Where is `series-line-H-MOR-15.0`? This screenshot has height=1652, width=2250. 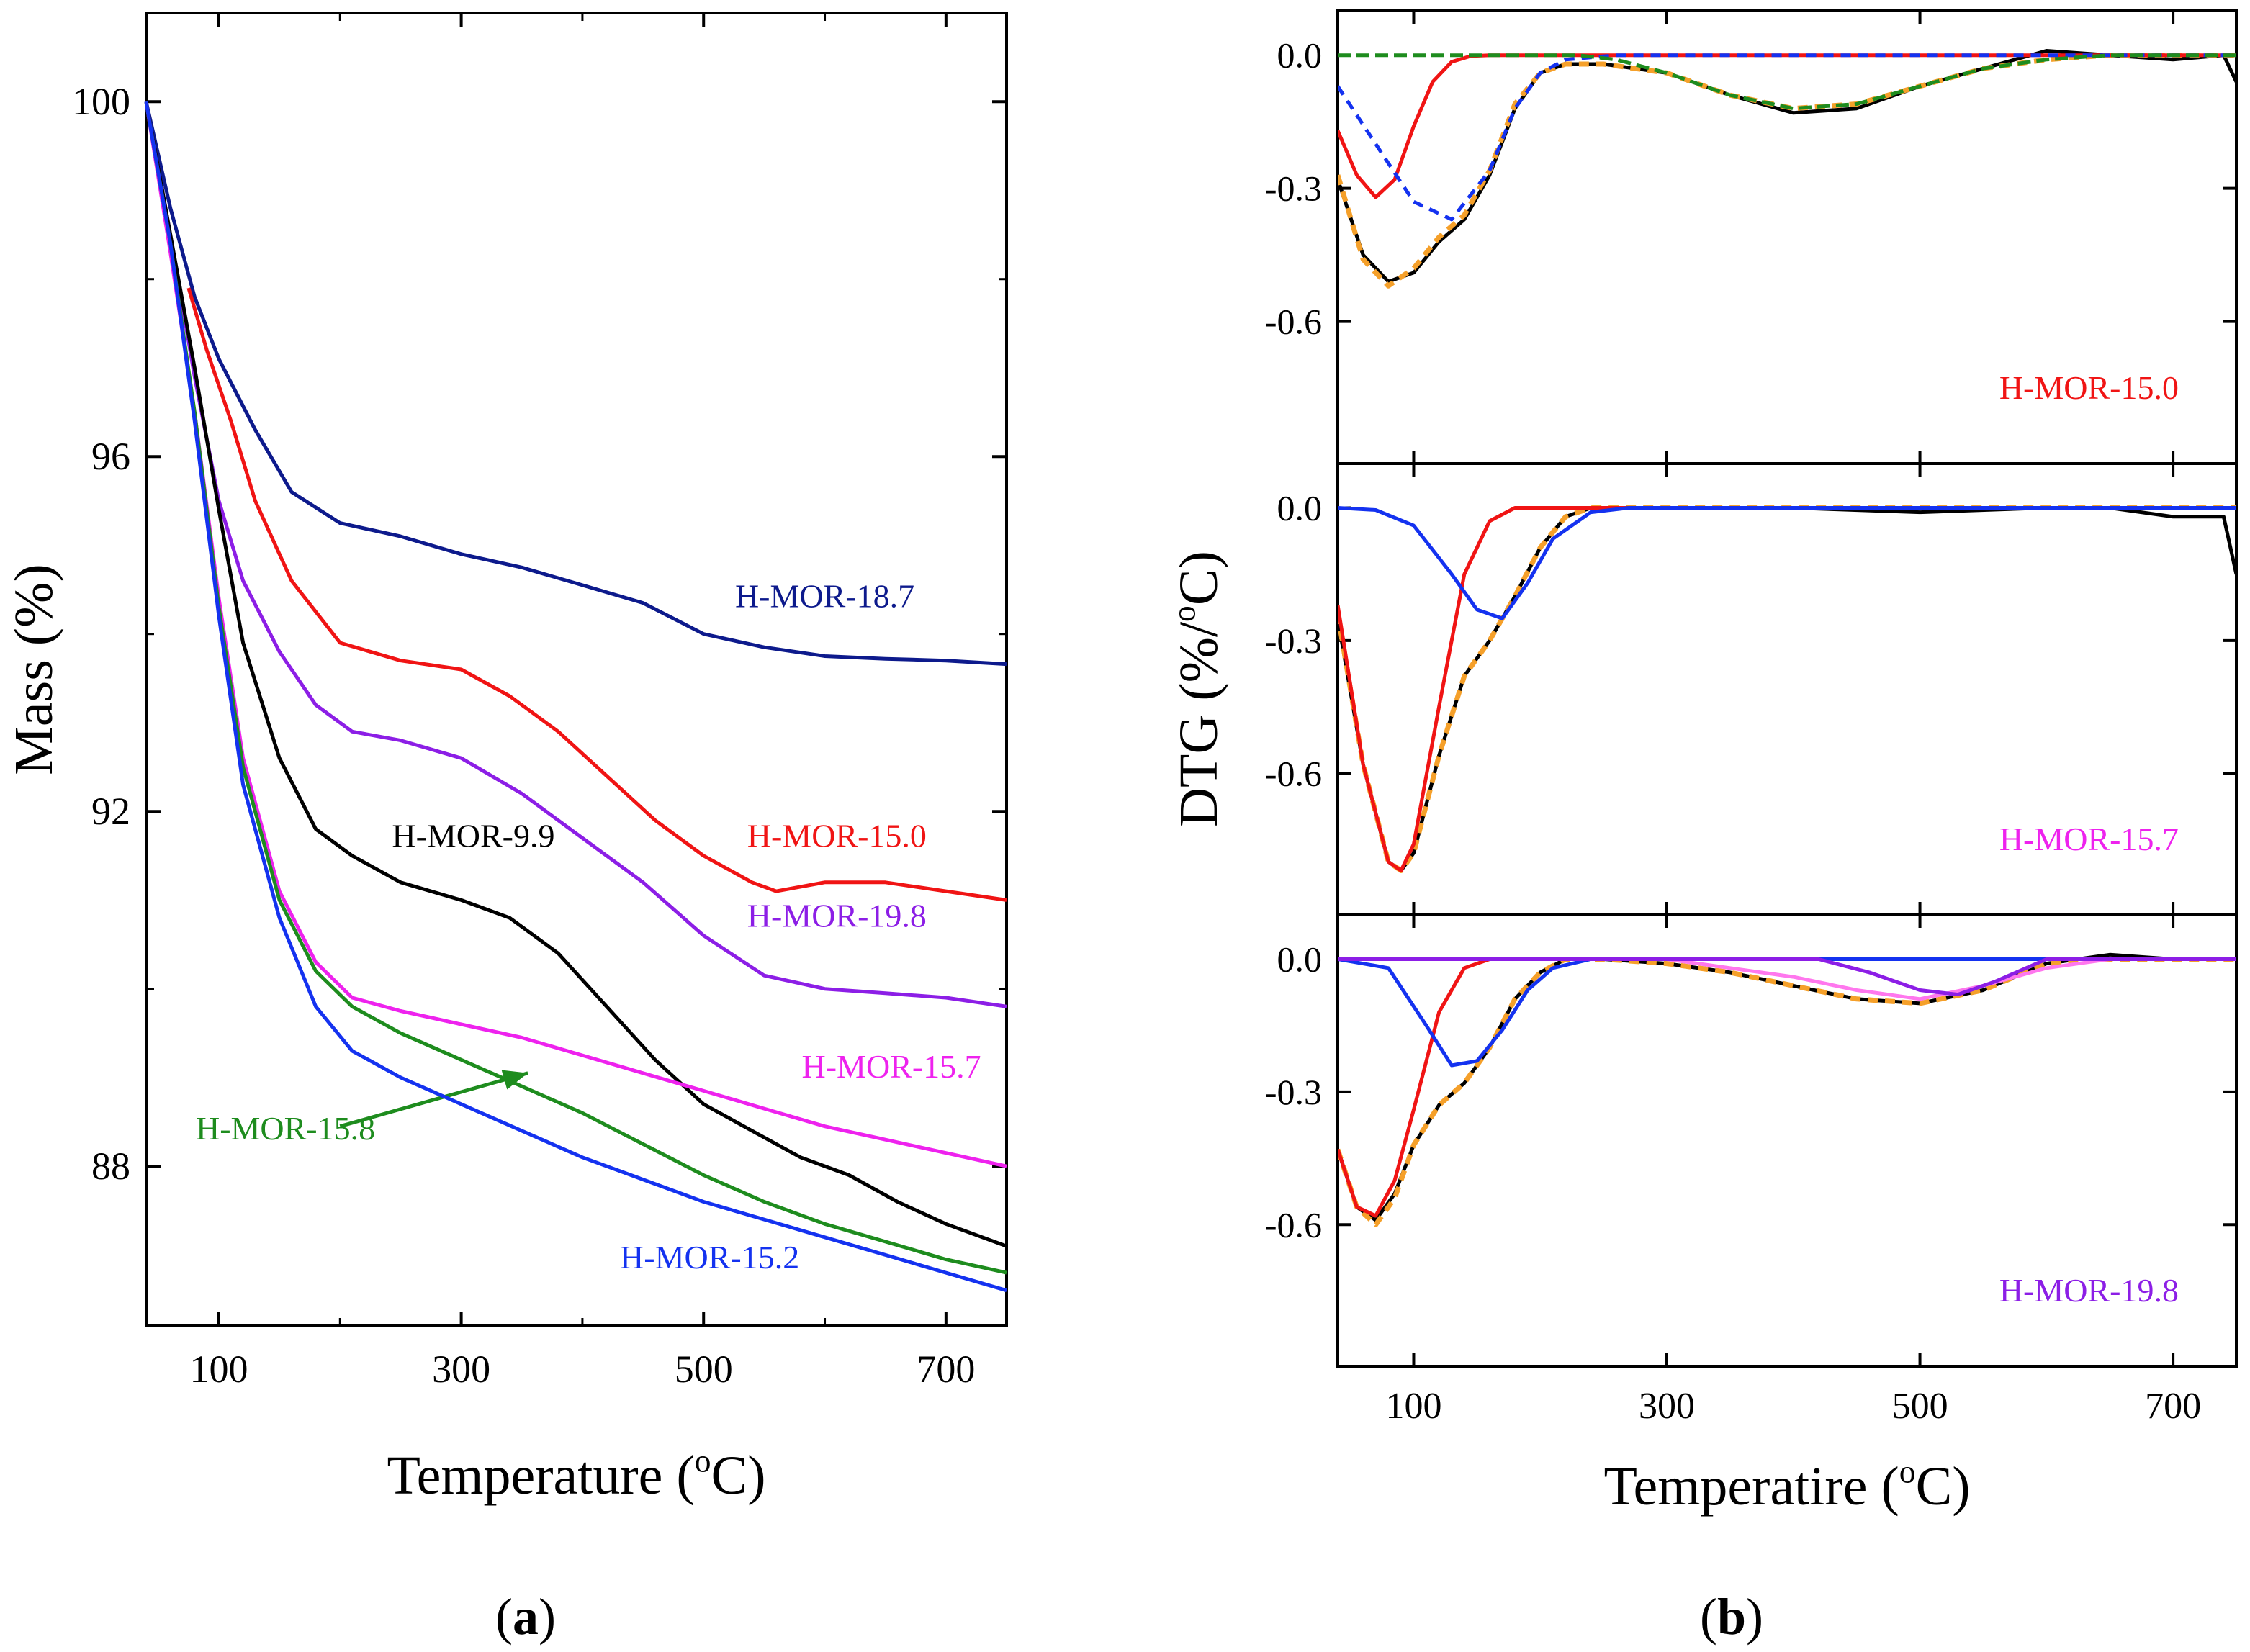
series-line-H-MOR-15.0 is located at coordinates (596, 594).